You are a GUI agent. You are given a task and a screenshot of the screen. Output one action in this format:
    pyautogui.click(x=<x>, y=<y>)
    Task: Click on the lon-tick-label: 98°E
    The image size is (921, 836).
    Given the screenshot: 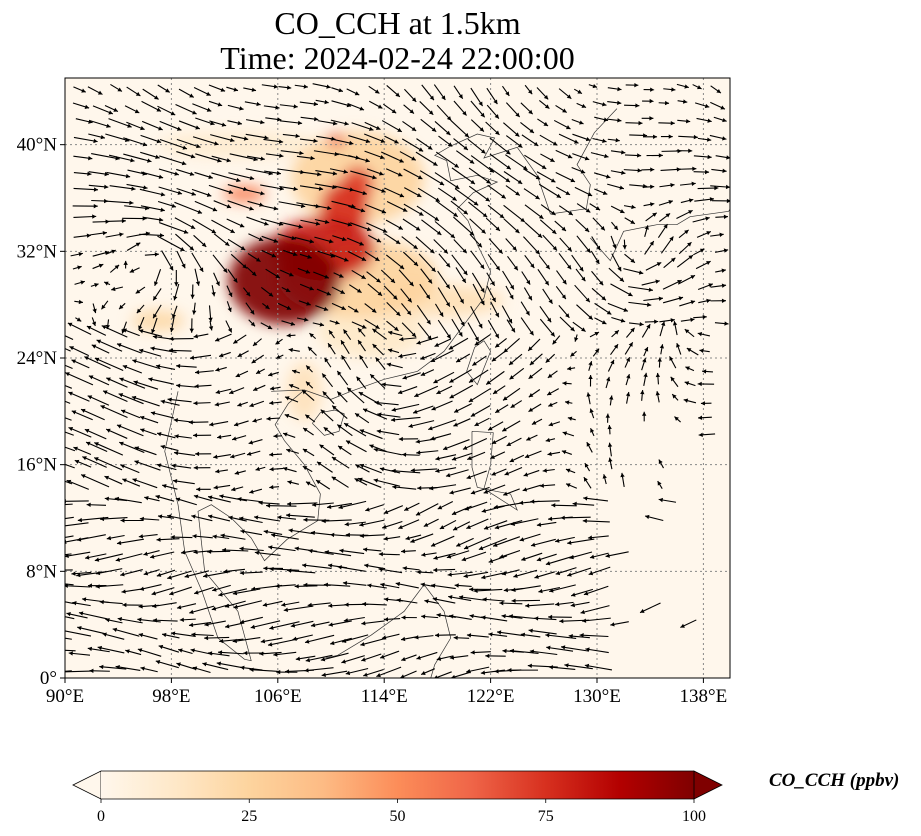 What is the action you would take?
    pyautogui.click(x=171, y=696)
    